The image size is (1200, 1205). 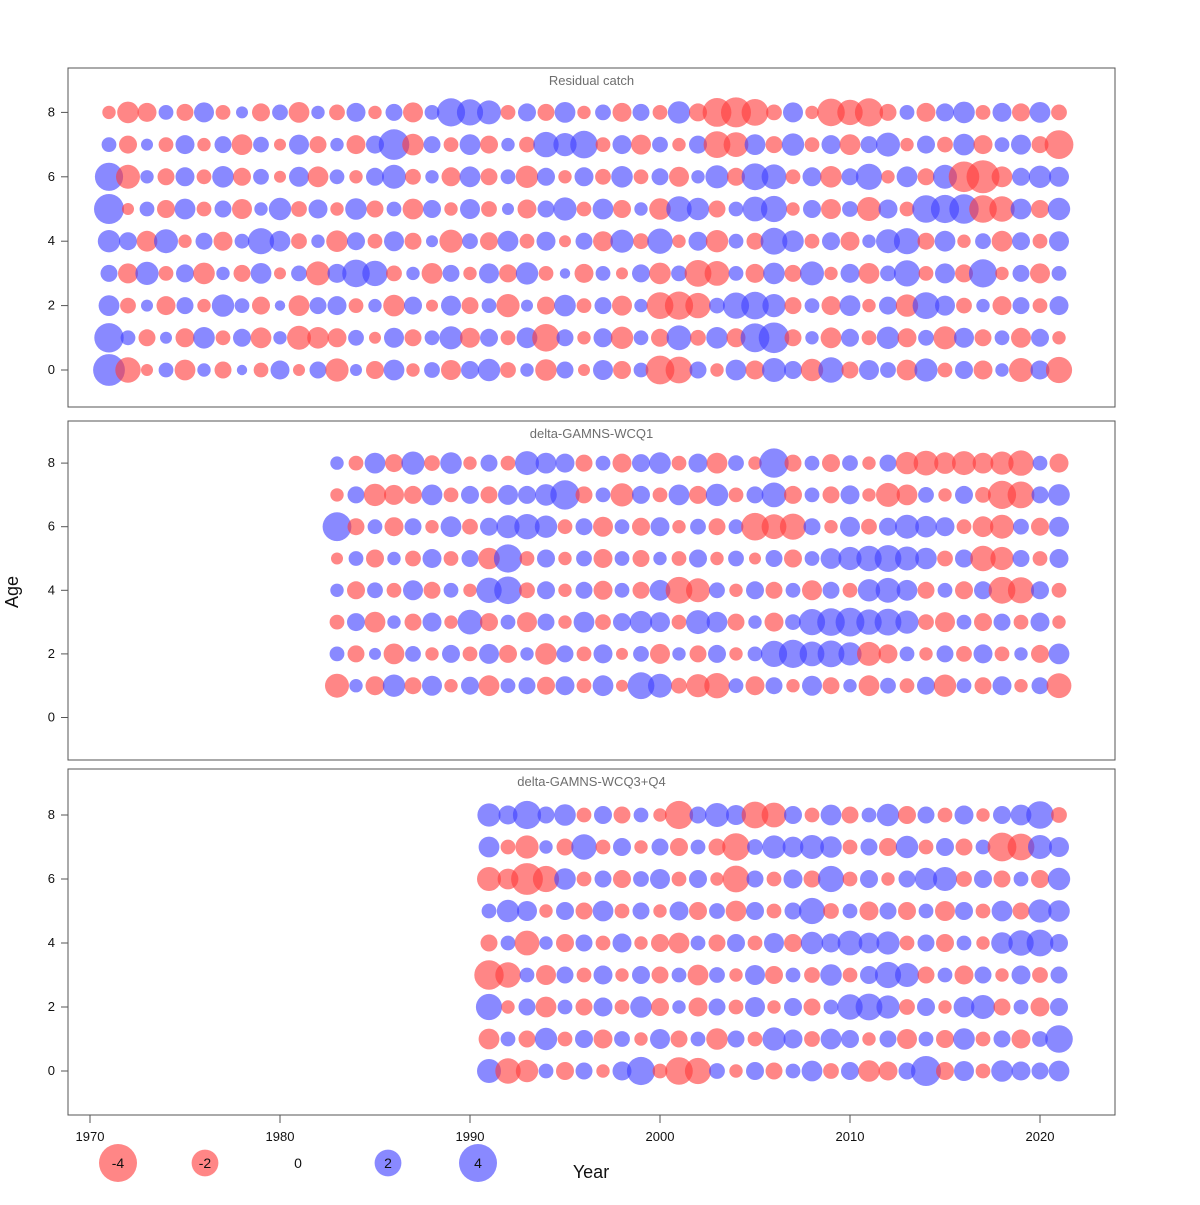 What do you see at coordinates (205, 1163) in the screenshot?
I see `legend-bubble` at bounding box center [205, 1163].